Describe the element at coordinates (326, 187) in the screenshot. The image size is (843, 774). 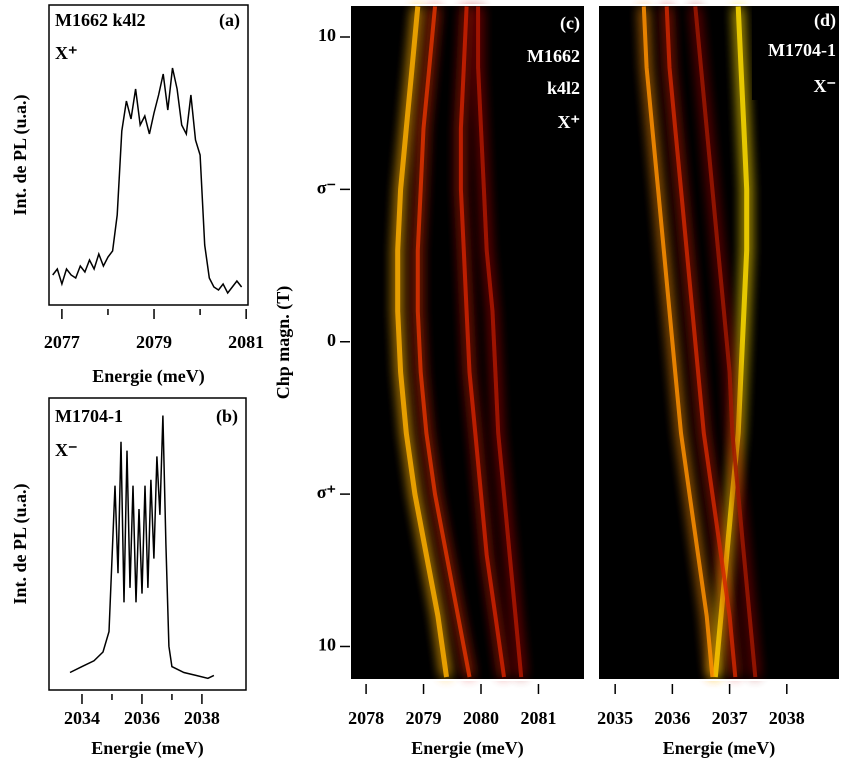
I see `y-tick-label: σ⁻` at that location.